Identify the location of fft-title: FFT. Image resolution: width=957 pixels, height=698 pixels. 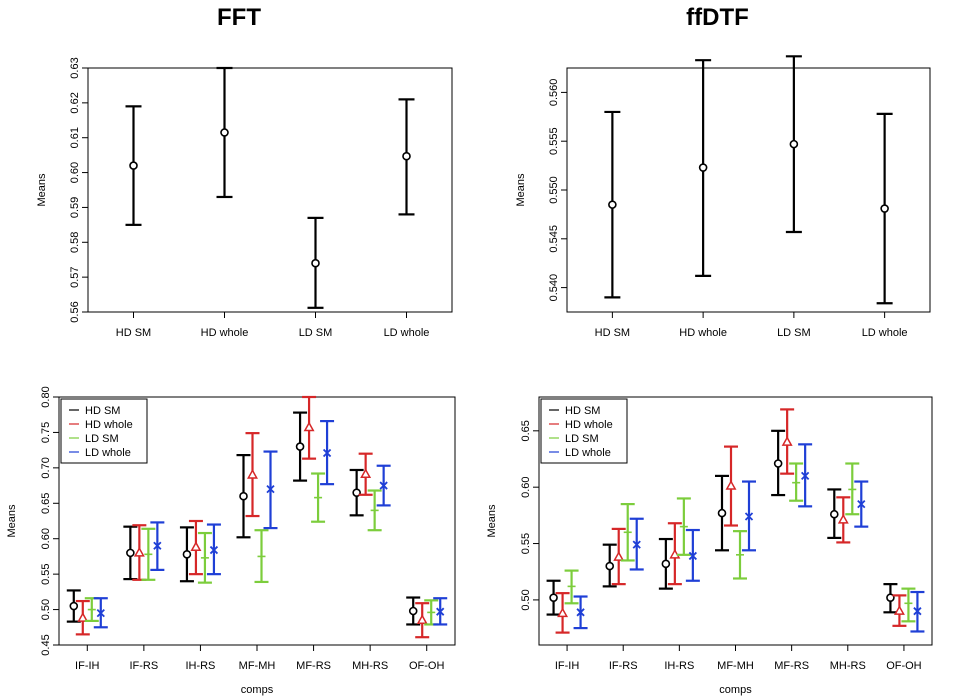
(239, 17).